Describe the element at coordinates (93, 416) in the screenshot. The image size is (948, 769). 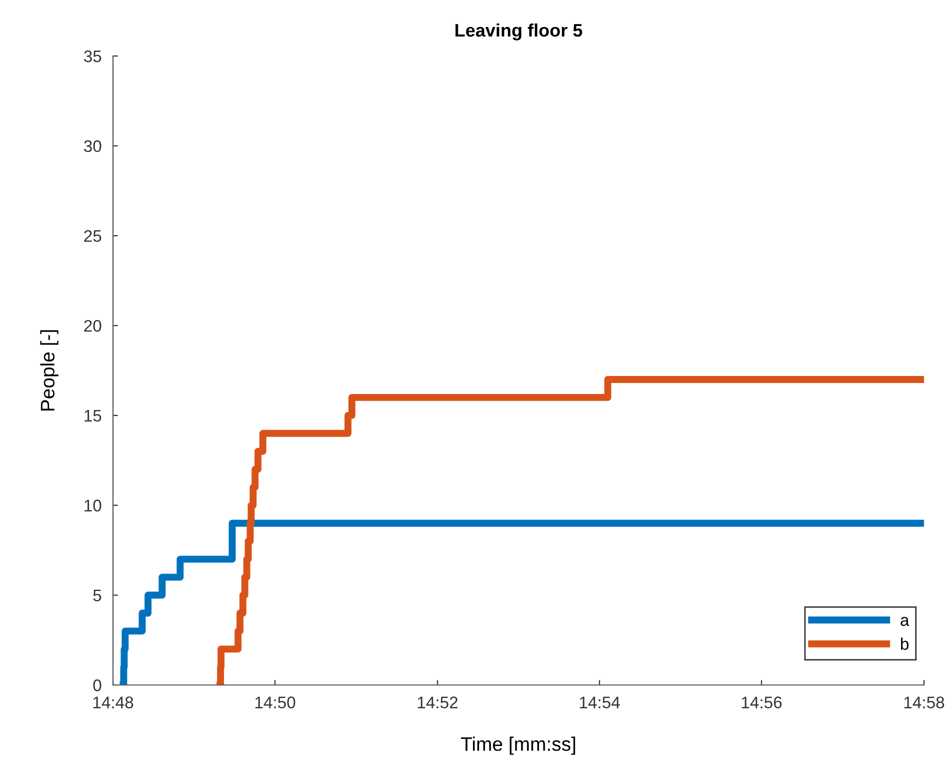
I see `y-tick-label: 15` at that location.